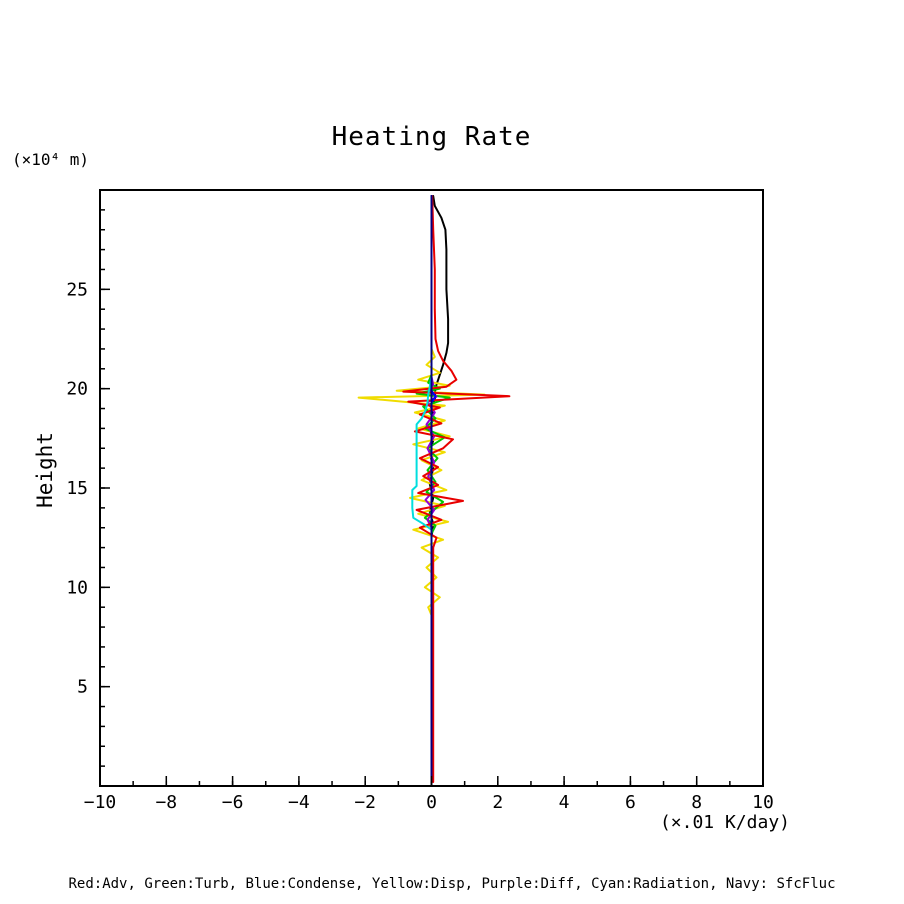 This screenshot has width=904, height=904. Describe the element at coordinates (233, 802) in the screenshot. I see `x-tick-label: −6` at that location.